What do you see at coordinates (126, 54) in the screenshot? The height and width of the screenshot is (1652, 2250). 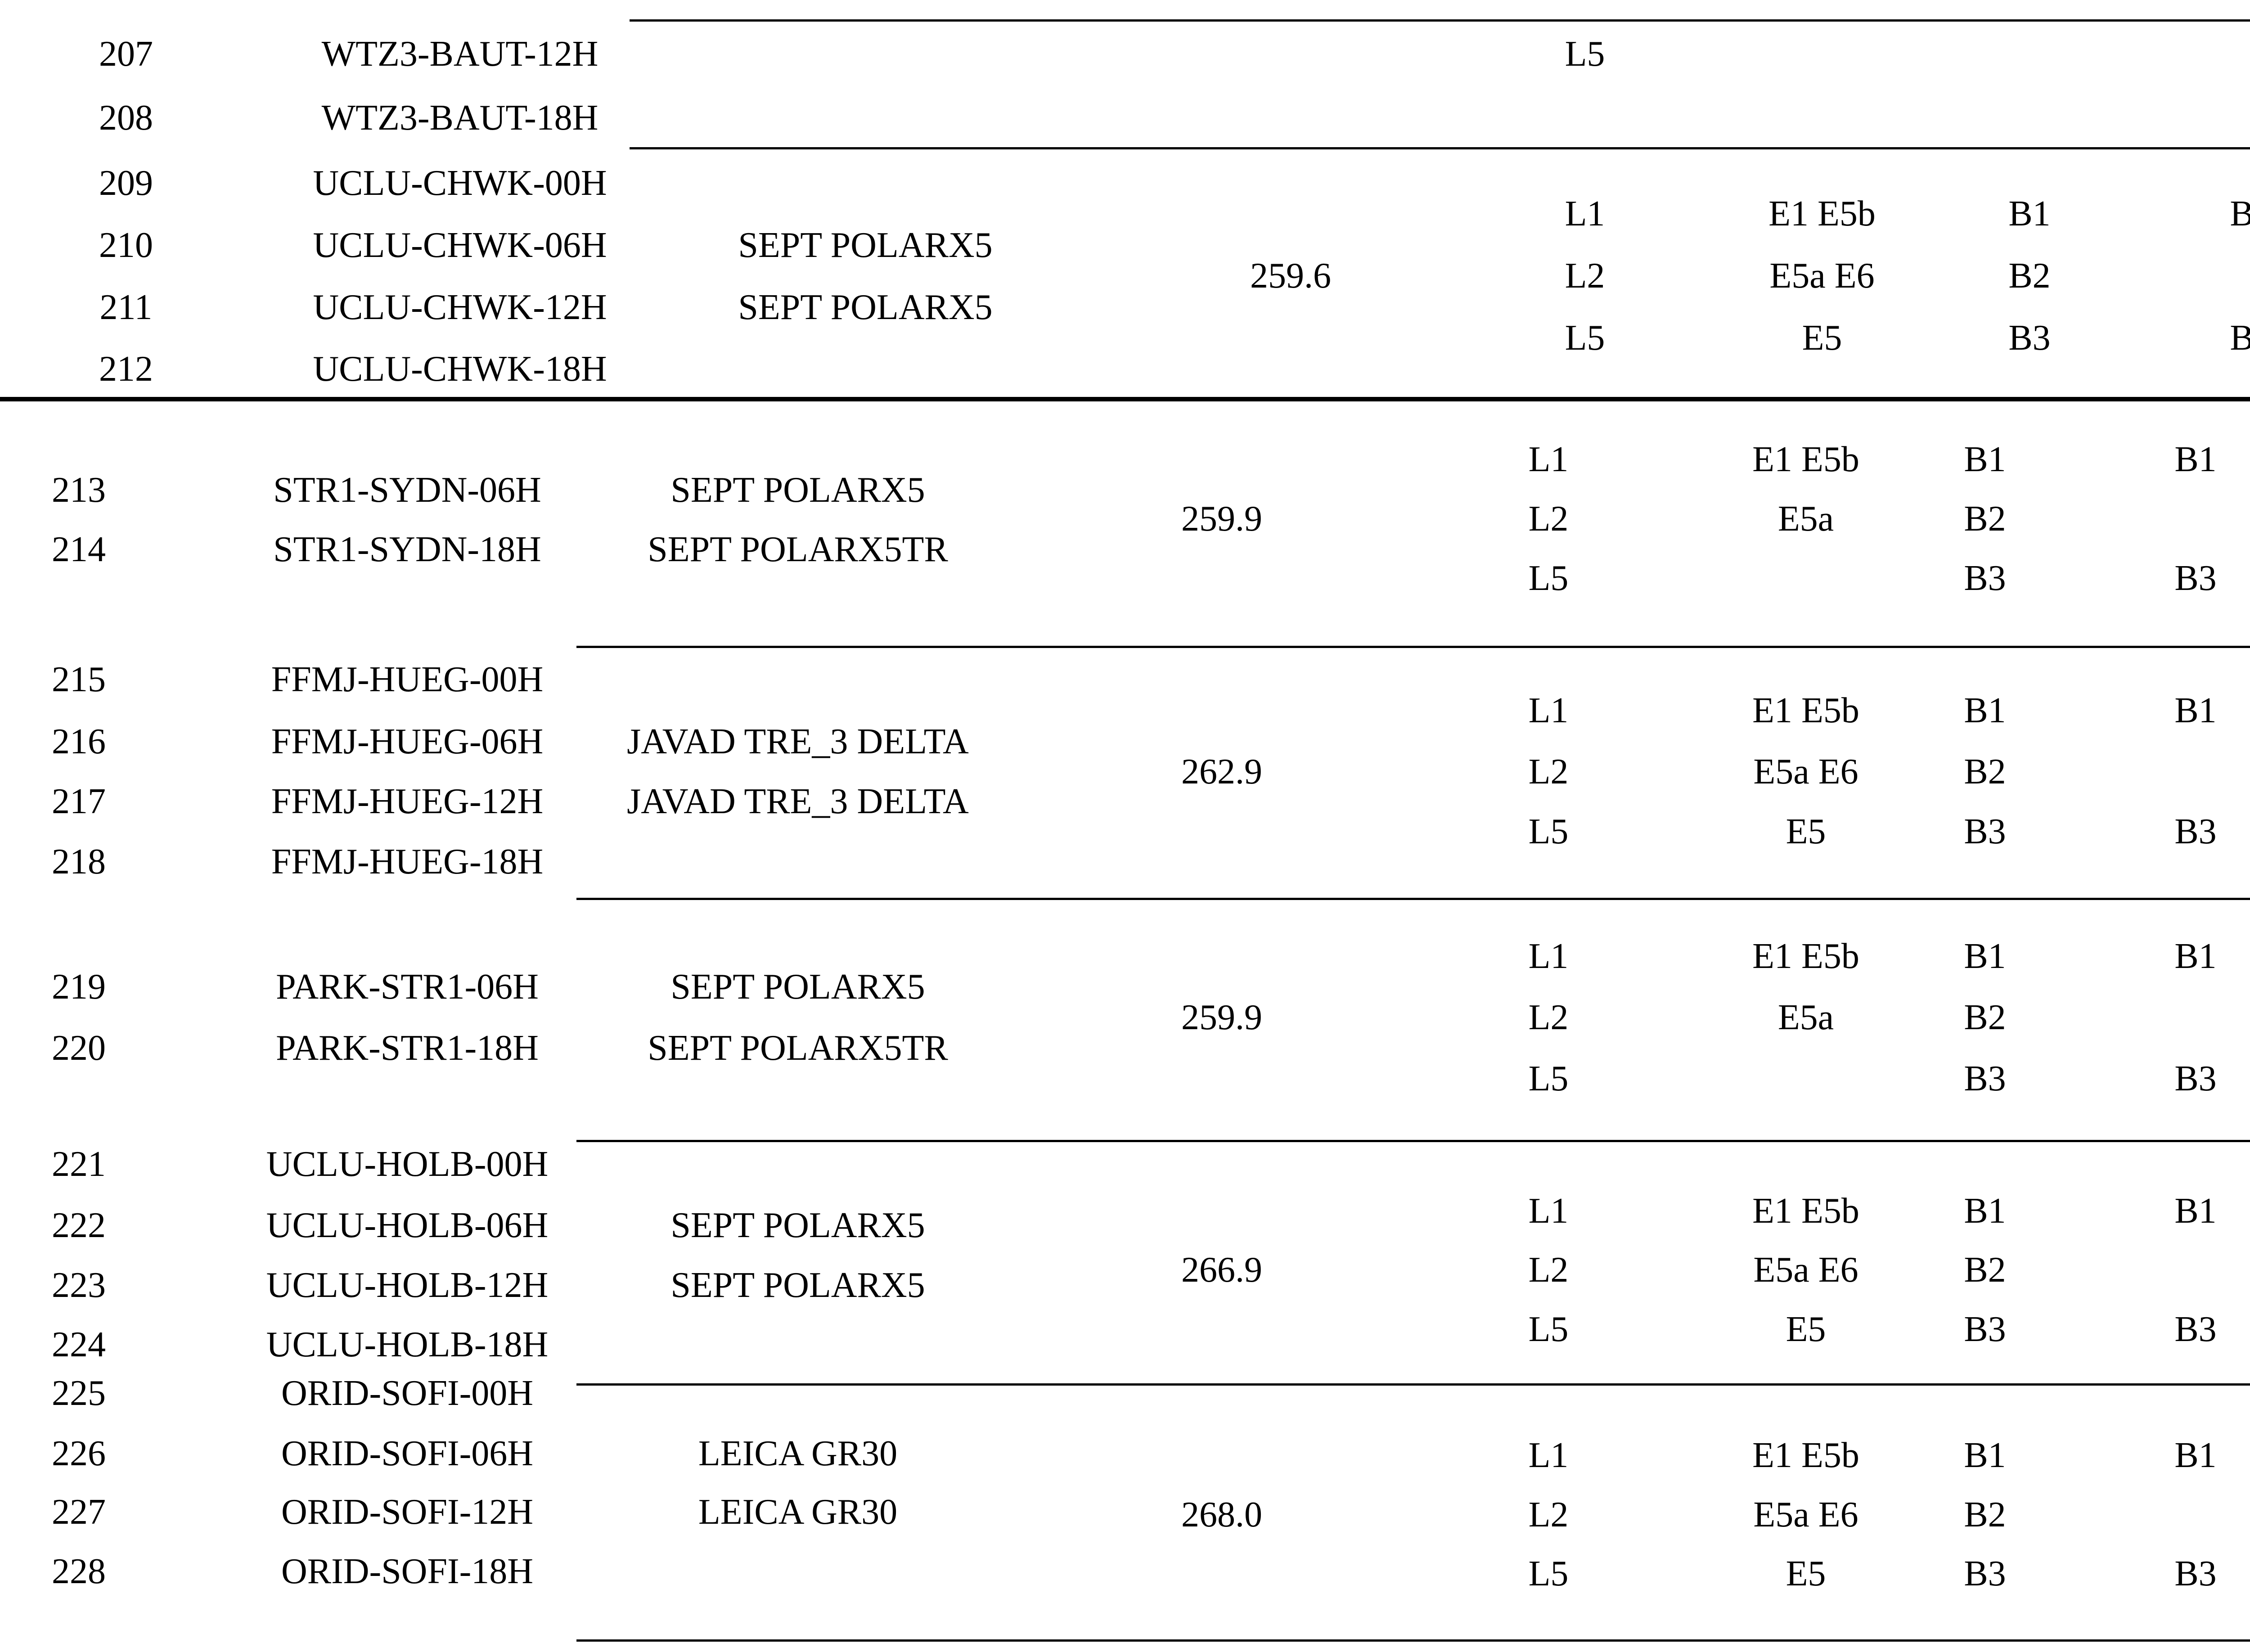 I see `row-number: 207` at bounding box center [126, 54].